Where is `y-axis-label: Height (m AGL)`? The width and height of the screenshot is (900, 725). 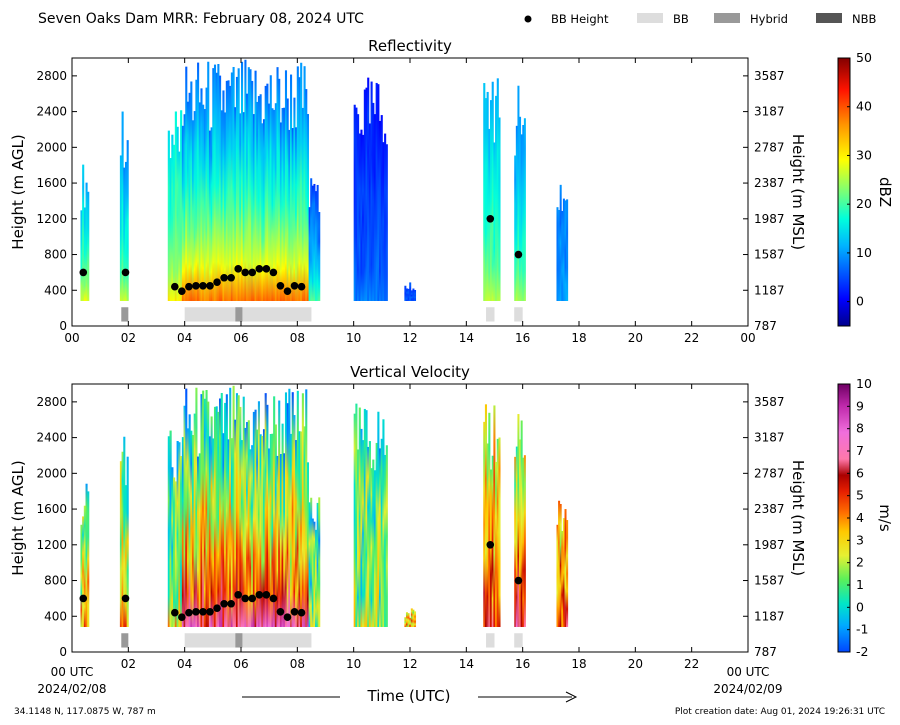 y-axis-label: Height (m AGL) is located at coordinates (18, 517).